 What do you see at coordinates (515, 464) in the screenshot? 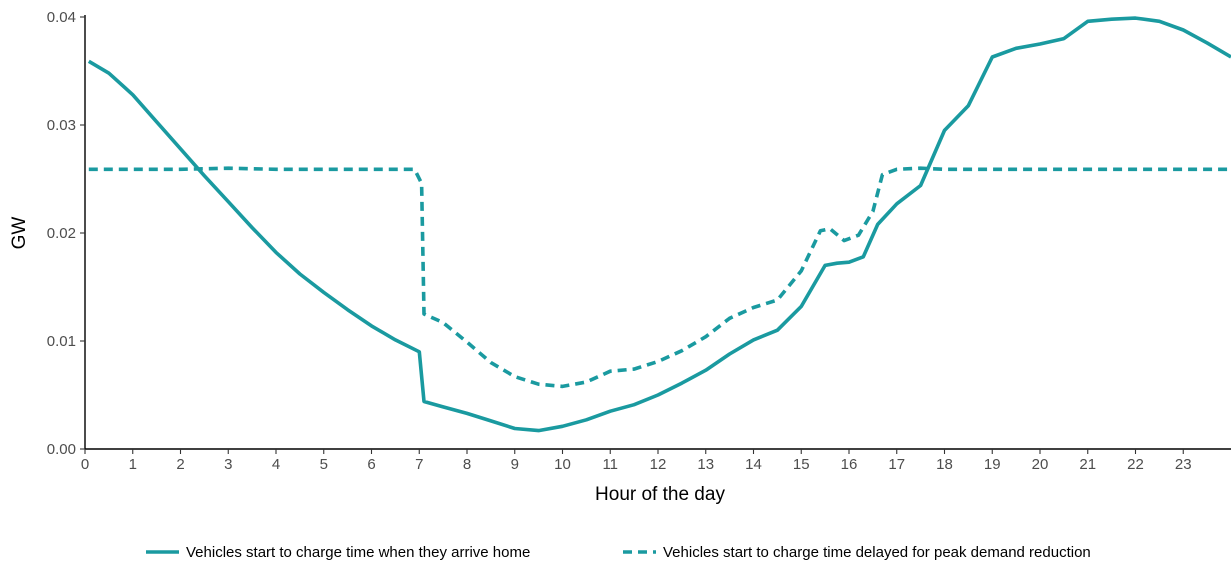
I see `x-tick-label: 9` at bounding box center [515, 464].